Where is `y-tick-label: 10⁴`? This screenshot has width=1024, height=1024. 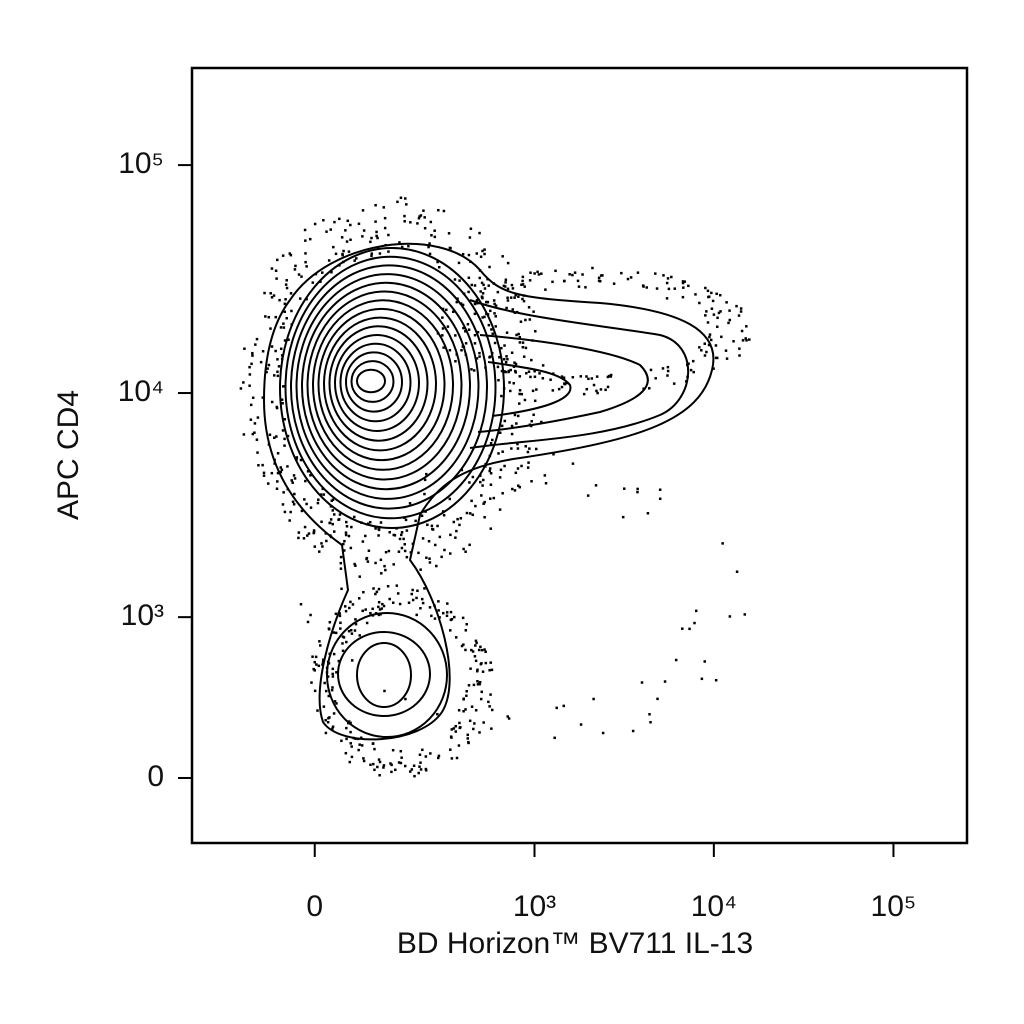 y-tick-label: 10⁴ is located at coordinates (141, 391).